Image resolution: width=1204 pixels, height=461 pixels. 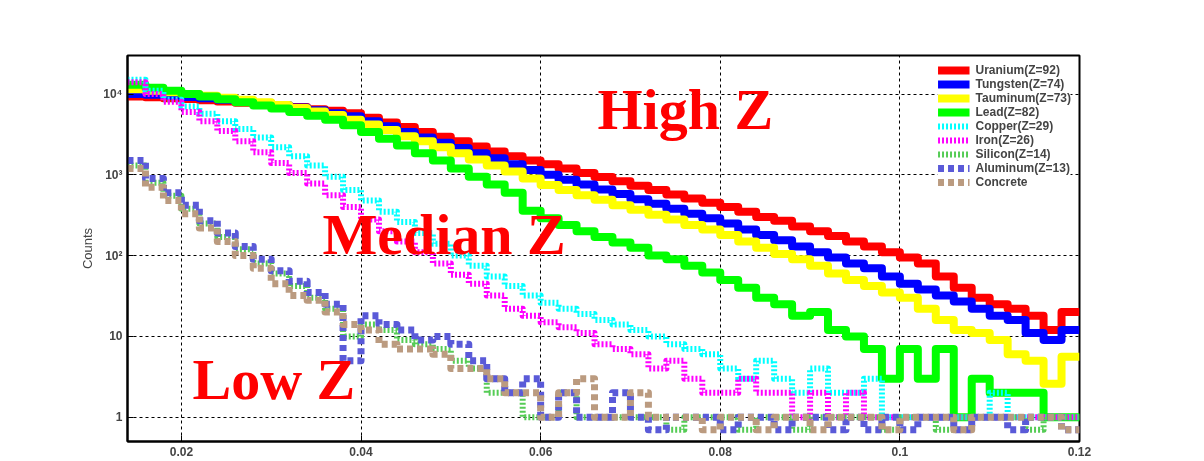 What do you see at coordinates (1014, 126) in the screenshot?
I see `legend-label: Copper(Z=29)` at bounding box center [1014, 126].